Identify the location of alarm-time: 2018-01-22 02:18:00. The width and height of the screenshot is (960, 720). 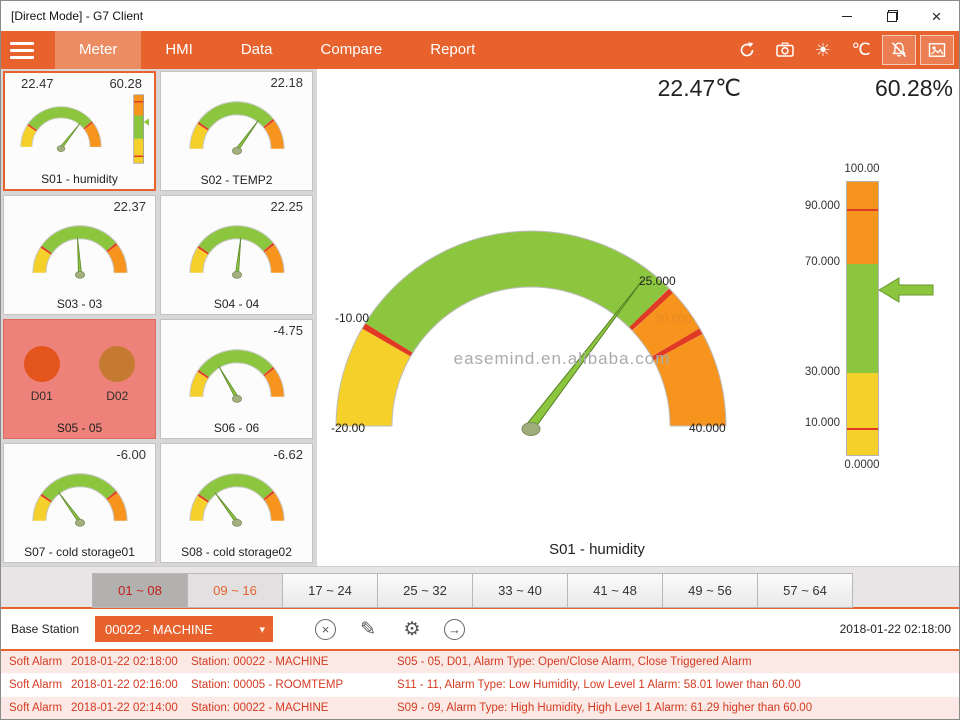
(124, 662).